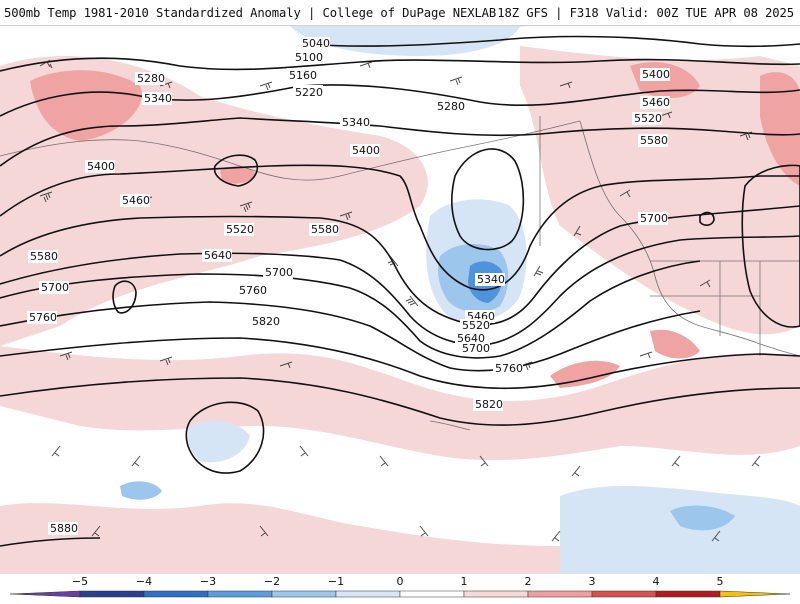 The height and width of the screenshot is (604, 800). Describe the element at coordinates (303, 75) in the screenshot. I see `contour-label-5160: 5160` at that location.